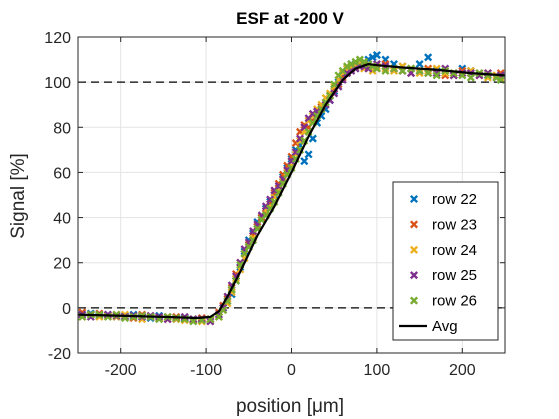 Image resolution: width=559 pixels, height=419 pixels. I want to click on y-tick-label: -20, so click(59, 354).